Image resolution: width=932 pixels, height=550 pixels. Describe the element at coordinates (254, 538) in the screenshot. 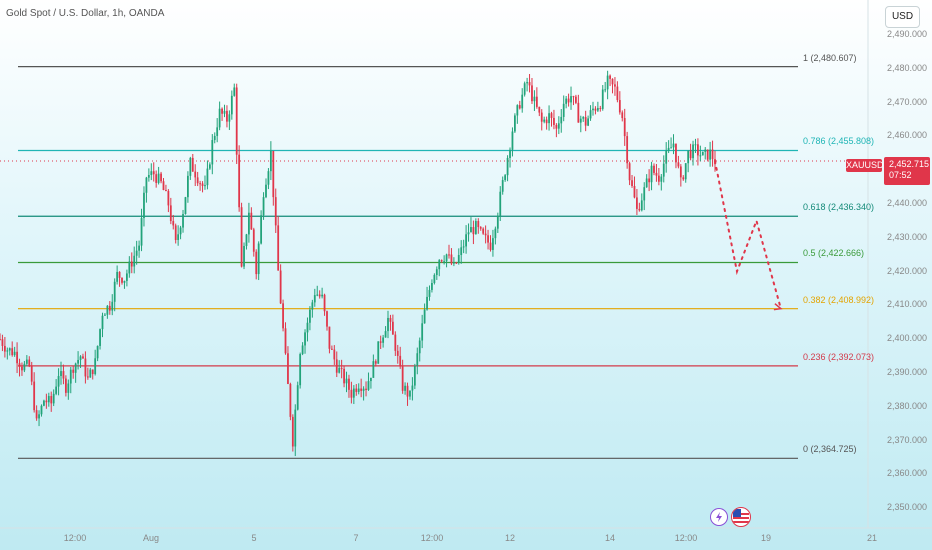

I see `time-tick-label: 5` at that location.